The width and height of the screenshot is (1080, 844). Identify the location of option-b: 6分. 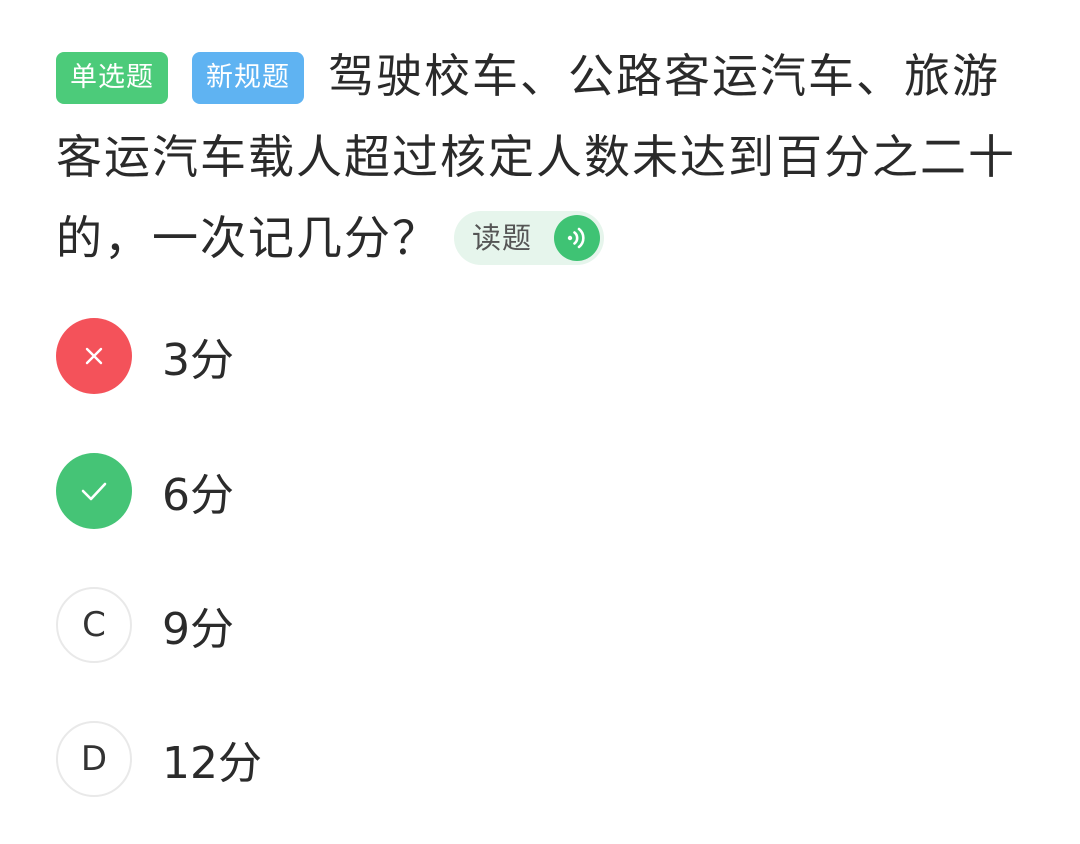
(306, 491).